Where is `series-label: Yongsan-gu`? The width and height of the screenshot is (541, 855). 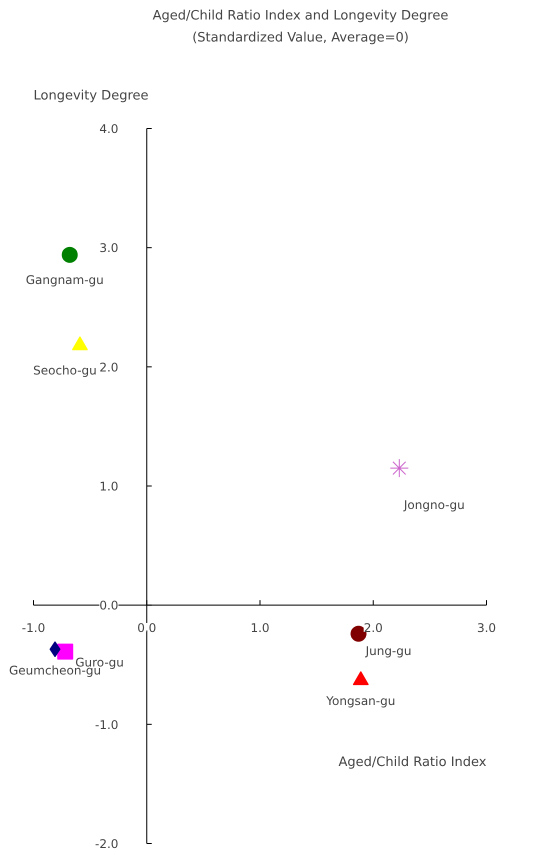 series-label: Yongsan-gu is located at coordinates (360, 701).